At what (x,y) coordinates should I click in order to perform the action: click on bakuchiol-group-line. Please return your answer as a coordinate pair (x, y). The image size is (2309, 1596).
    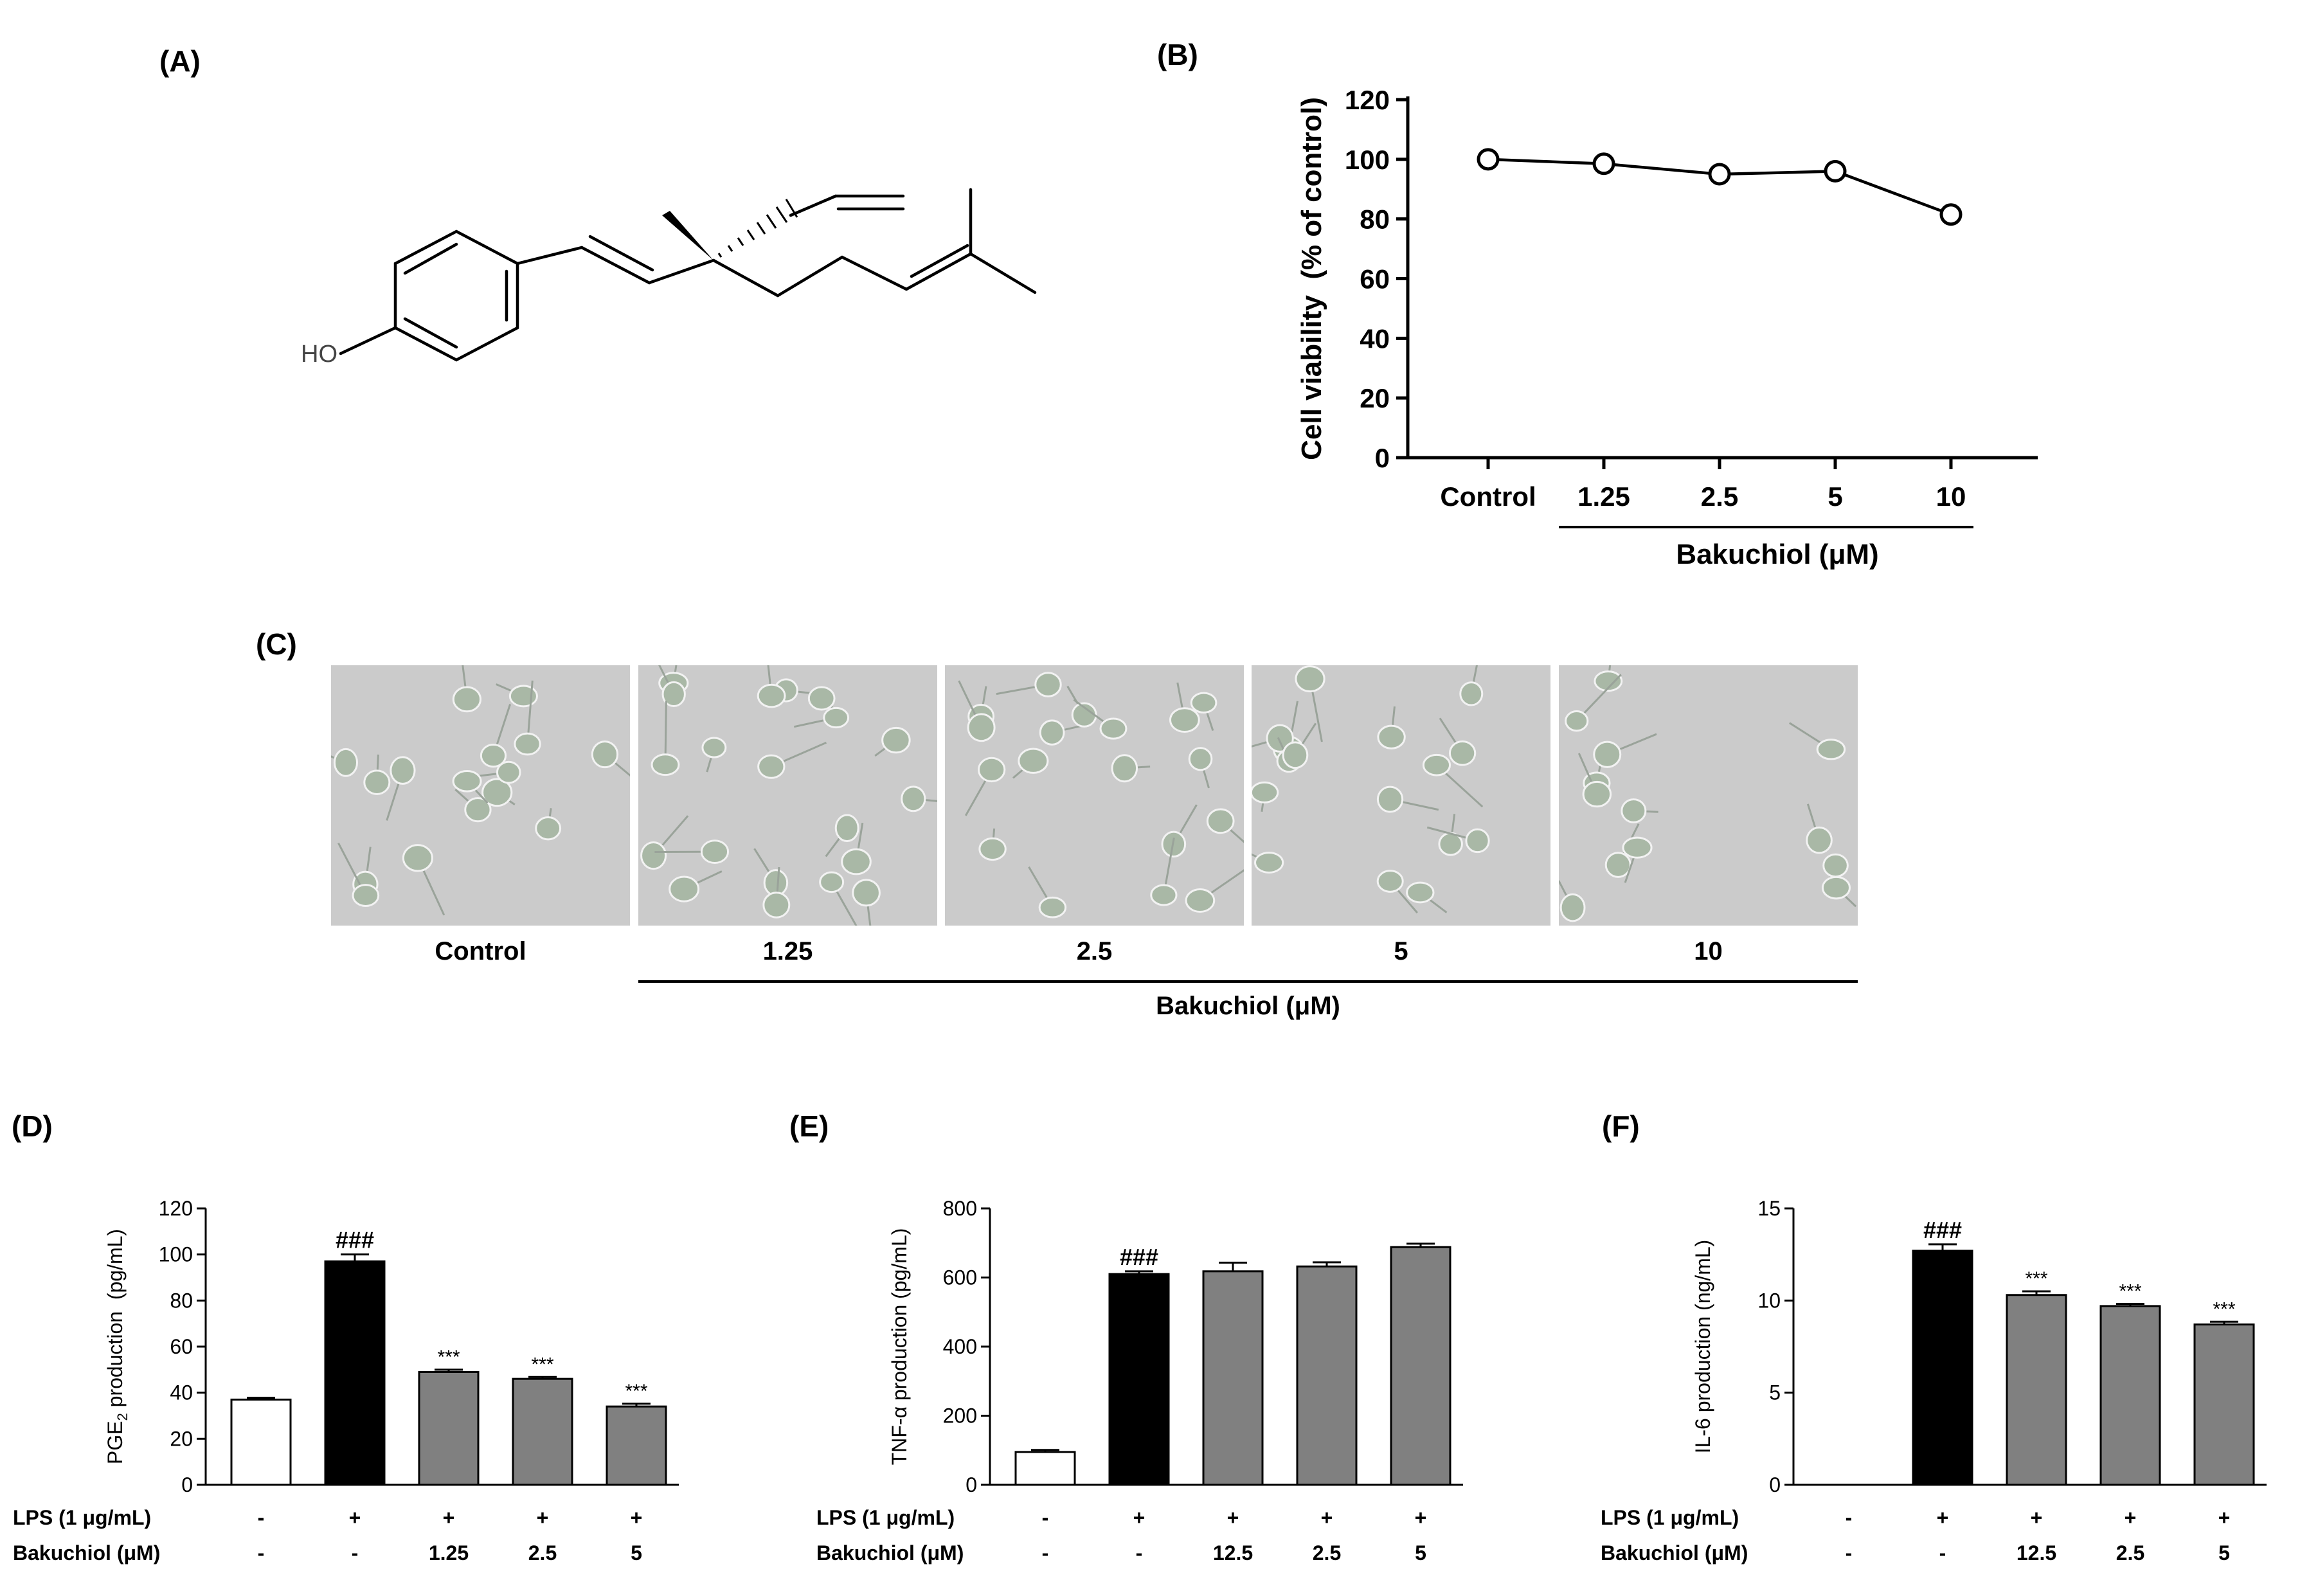
    Looking at the image, I should click on (1248, 982).